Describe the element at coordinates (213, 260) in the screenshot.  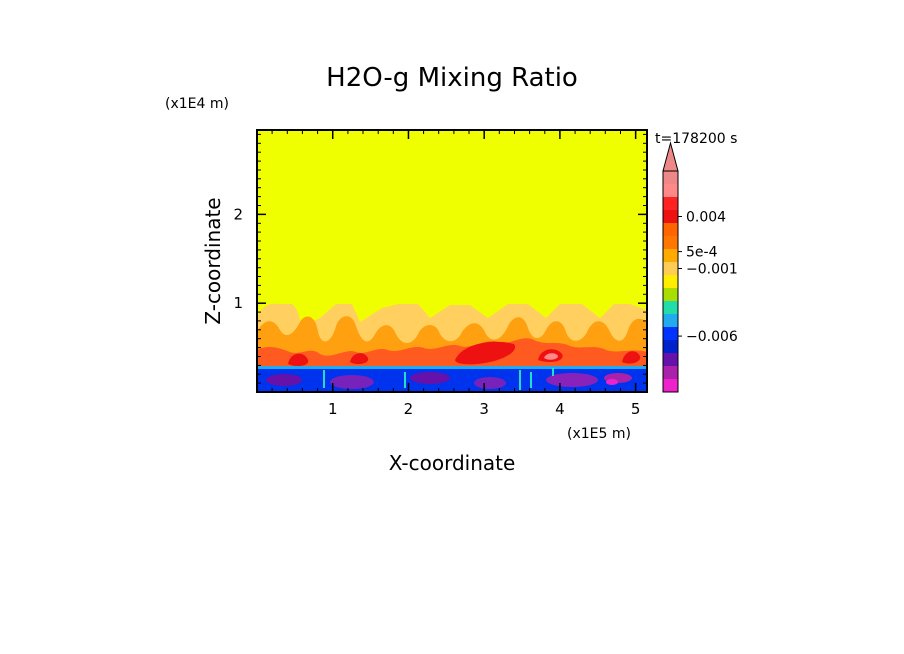
I see `y-axis-label: Z-coordinate` at that location.